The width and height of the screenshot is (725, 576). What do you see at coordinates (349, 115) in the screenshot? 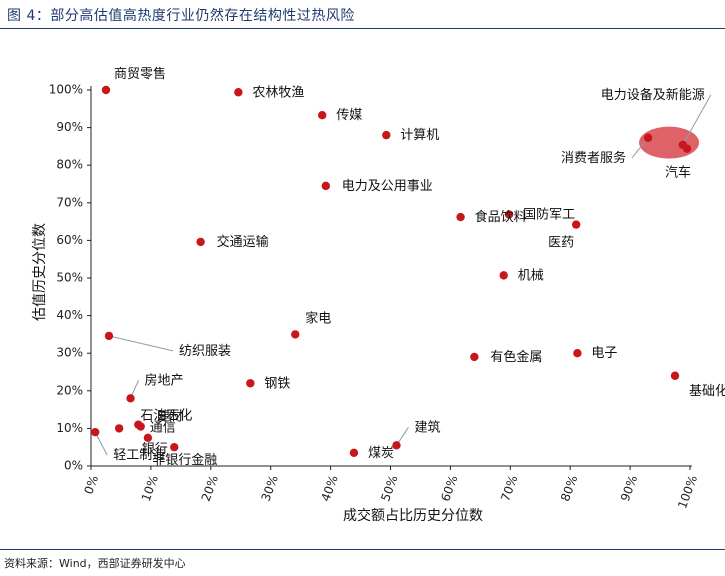
I see `data-label: 传媒` at bounding box center [349, 115].